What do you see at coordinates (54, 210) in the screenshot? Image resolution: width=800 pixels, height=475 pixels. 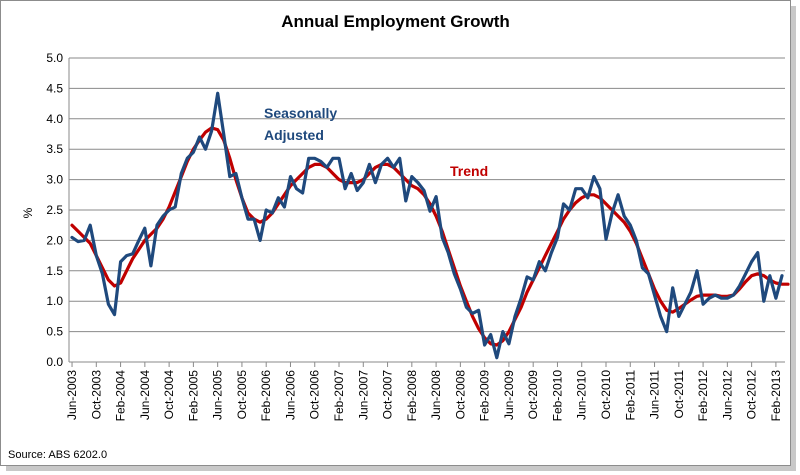 I see `y-tick-label: 2.5` at bounding box center [54, 210].